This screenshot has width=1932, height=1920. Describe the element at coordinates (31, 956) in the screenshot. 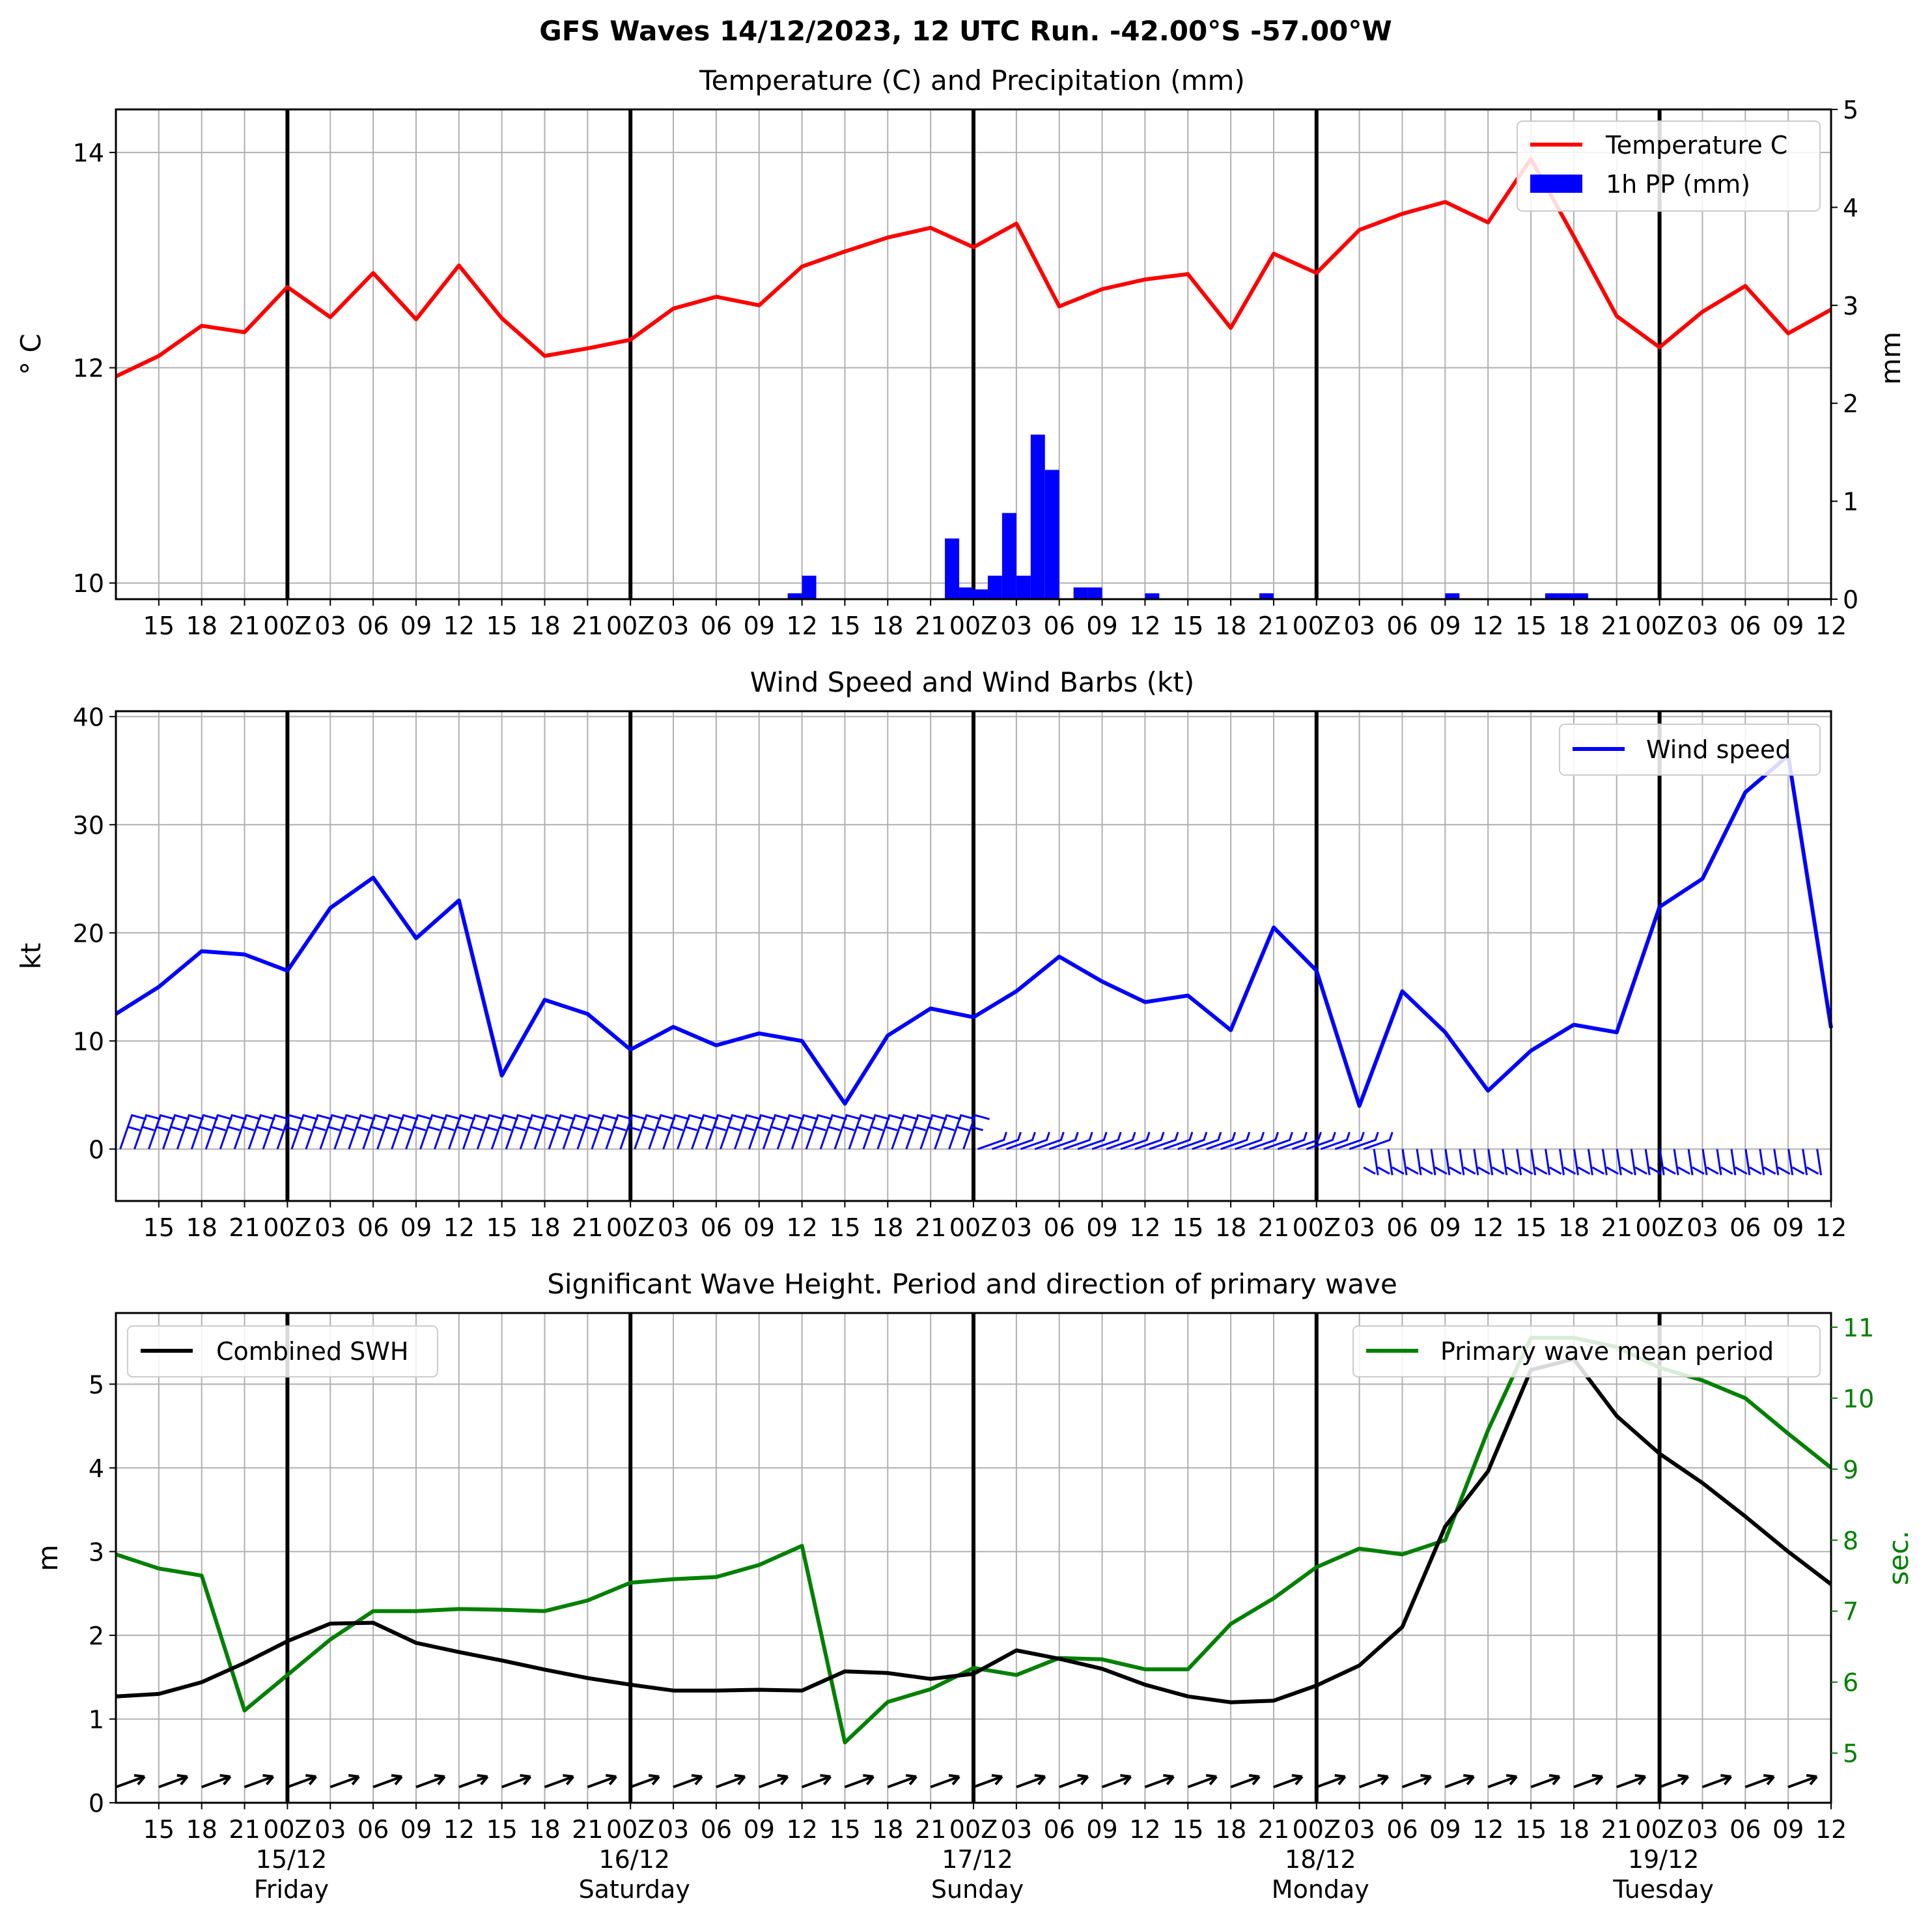

I see `wind-y-label: kt` at that location.